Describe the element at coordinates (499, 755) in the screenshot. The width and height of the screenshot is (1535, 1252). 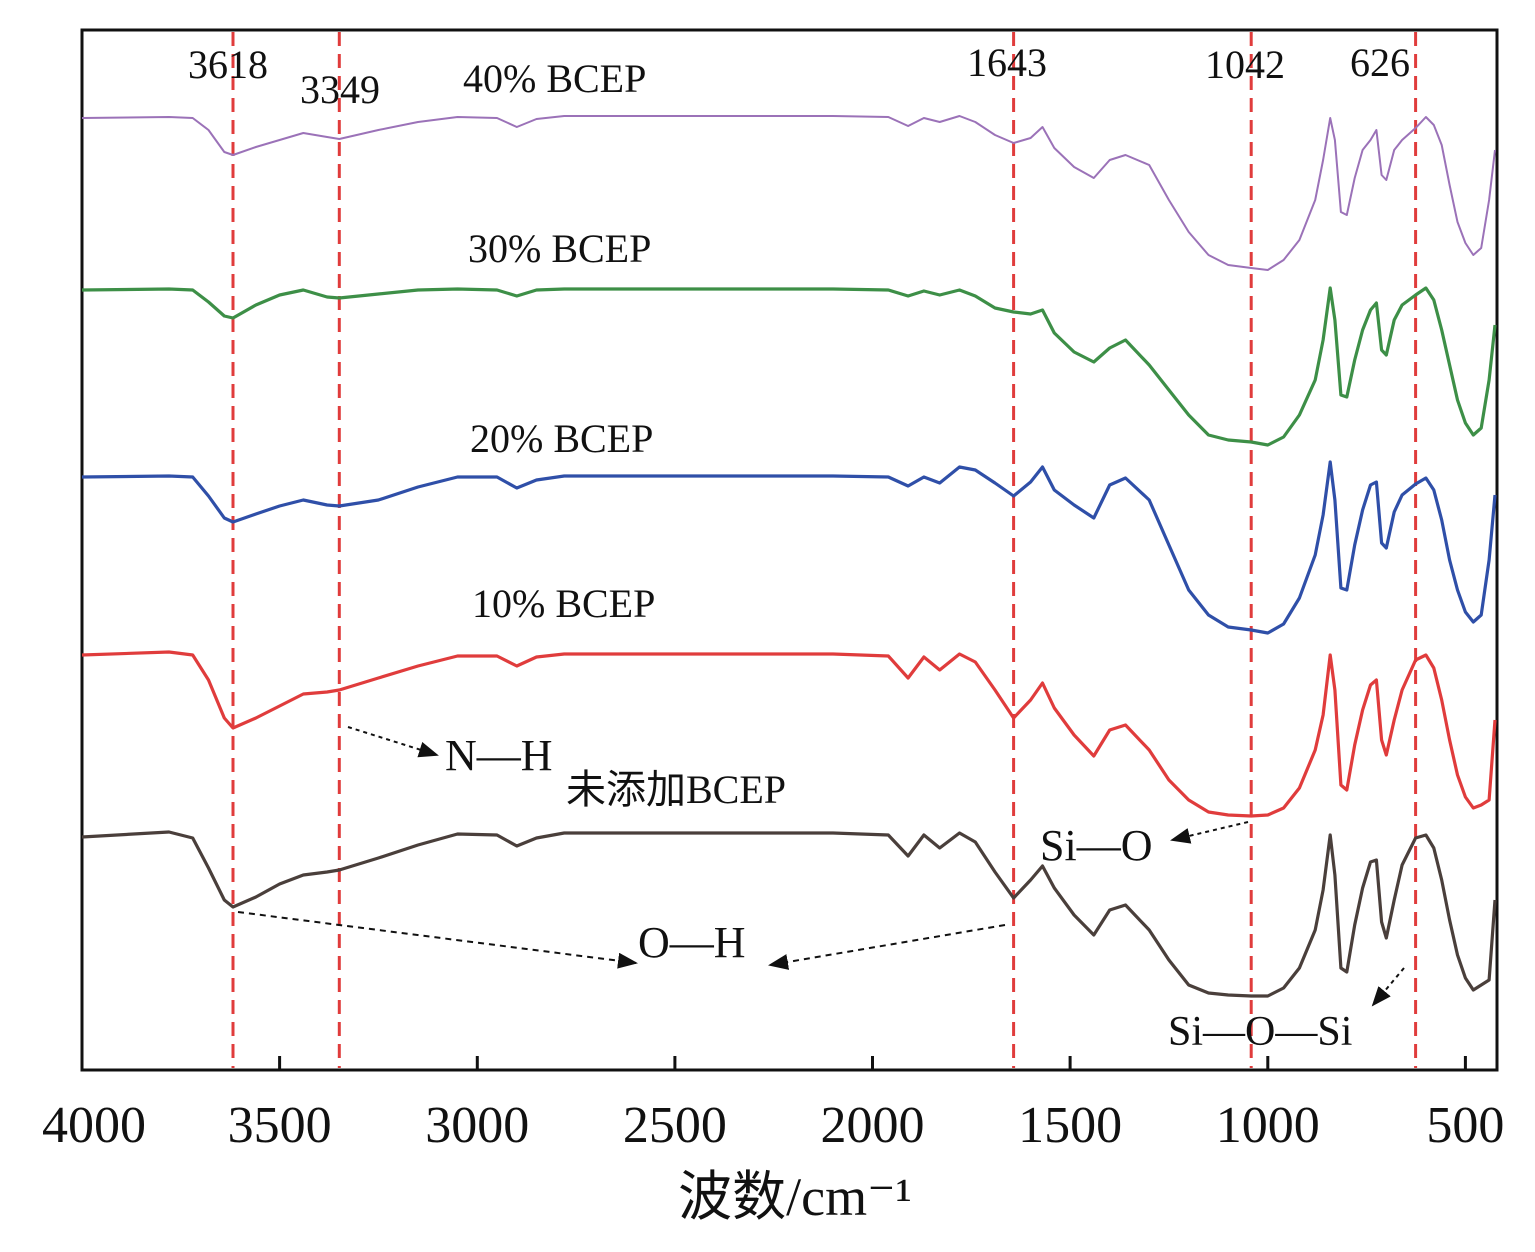
I see `annotation-nh: N—H` at that location.